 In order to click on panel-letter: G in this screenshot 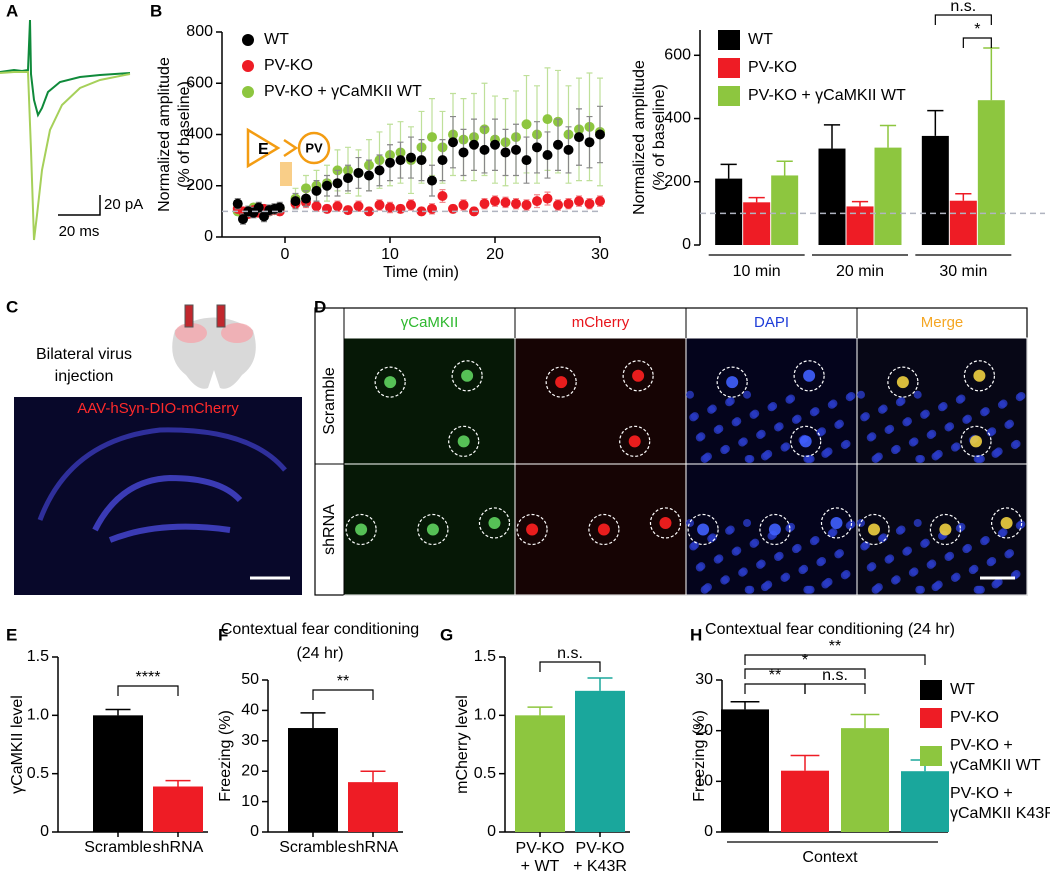, I will do `click(446, 634)`.